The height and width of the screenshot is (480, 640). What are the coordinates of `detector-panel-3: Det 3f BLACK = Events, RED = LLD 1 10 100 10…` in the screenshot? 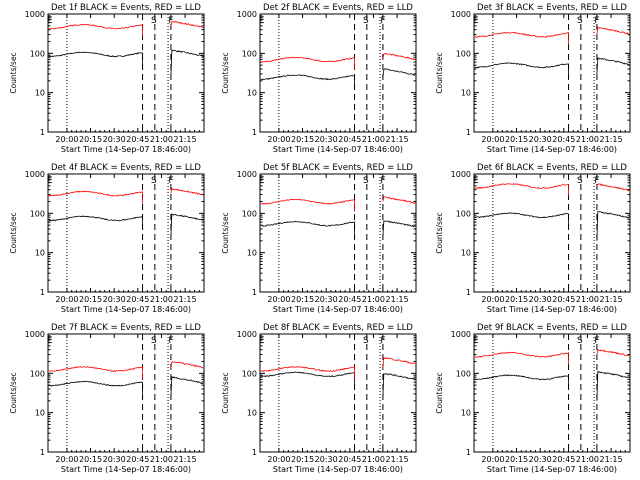 It's located at (533, 78).